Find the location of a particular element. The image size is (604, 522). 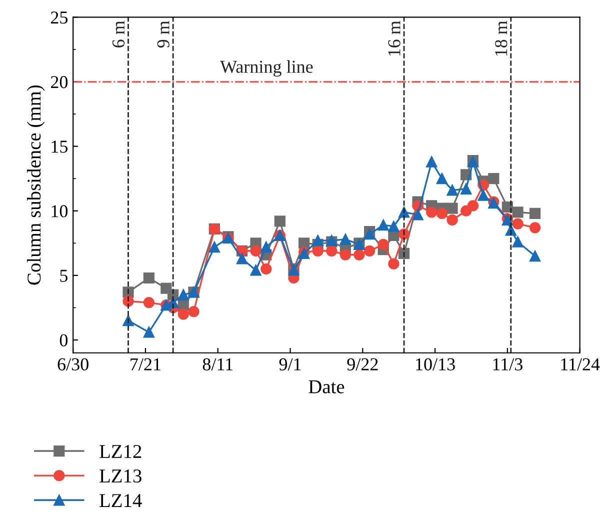

x-tick-label: 11/24 is located at coordinates (580, 364).